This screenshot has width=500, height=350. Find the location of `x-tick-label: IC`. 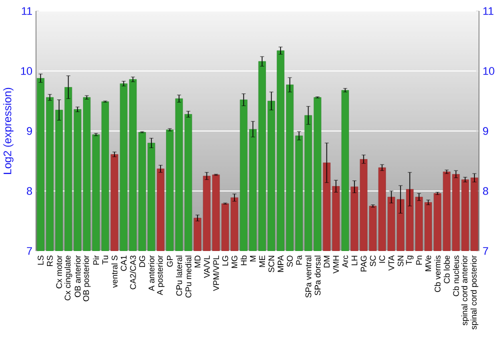

x-tick-label: IC is located at coordinates (382, 259).